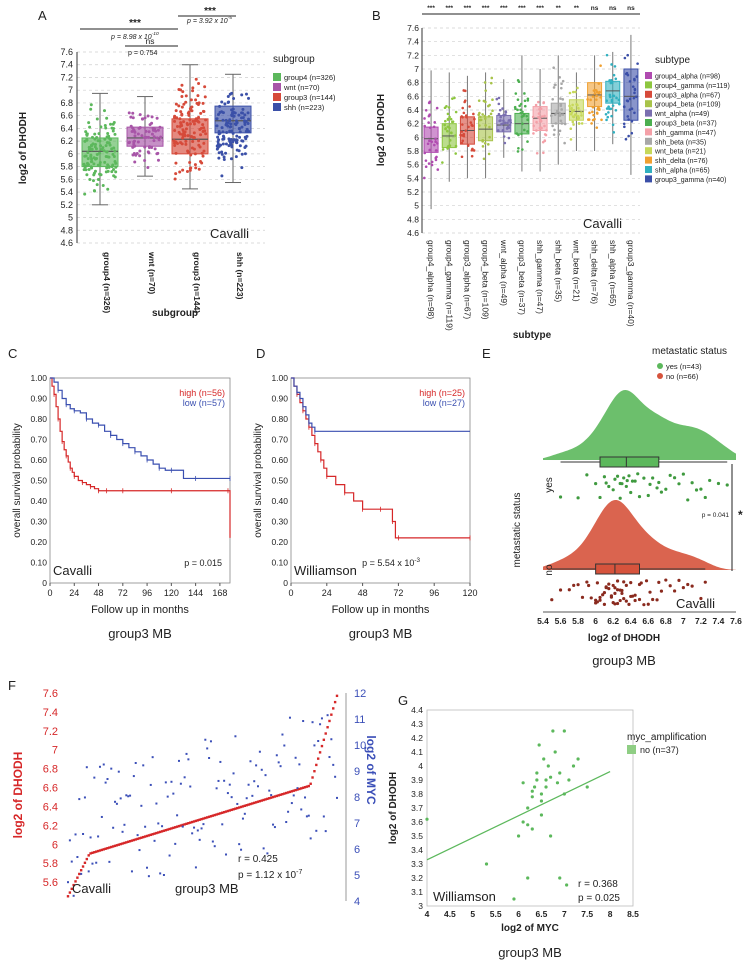  Describe the element at coordinates (595, 8) in the screenshot. I see `sig-star-b: ns` at that location.